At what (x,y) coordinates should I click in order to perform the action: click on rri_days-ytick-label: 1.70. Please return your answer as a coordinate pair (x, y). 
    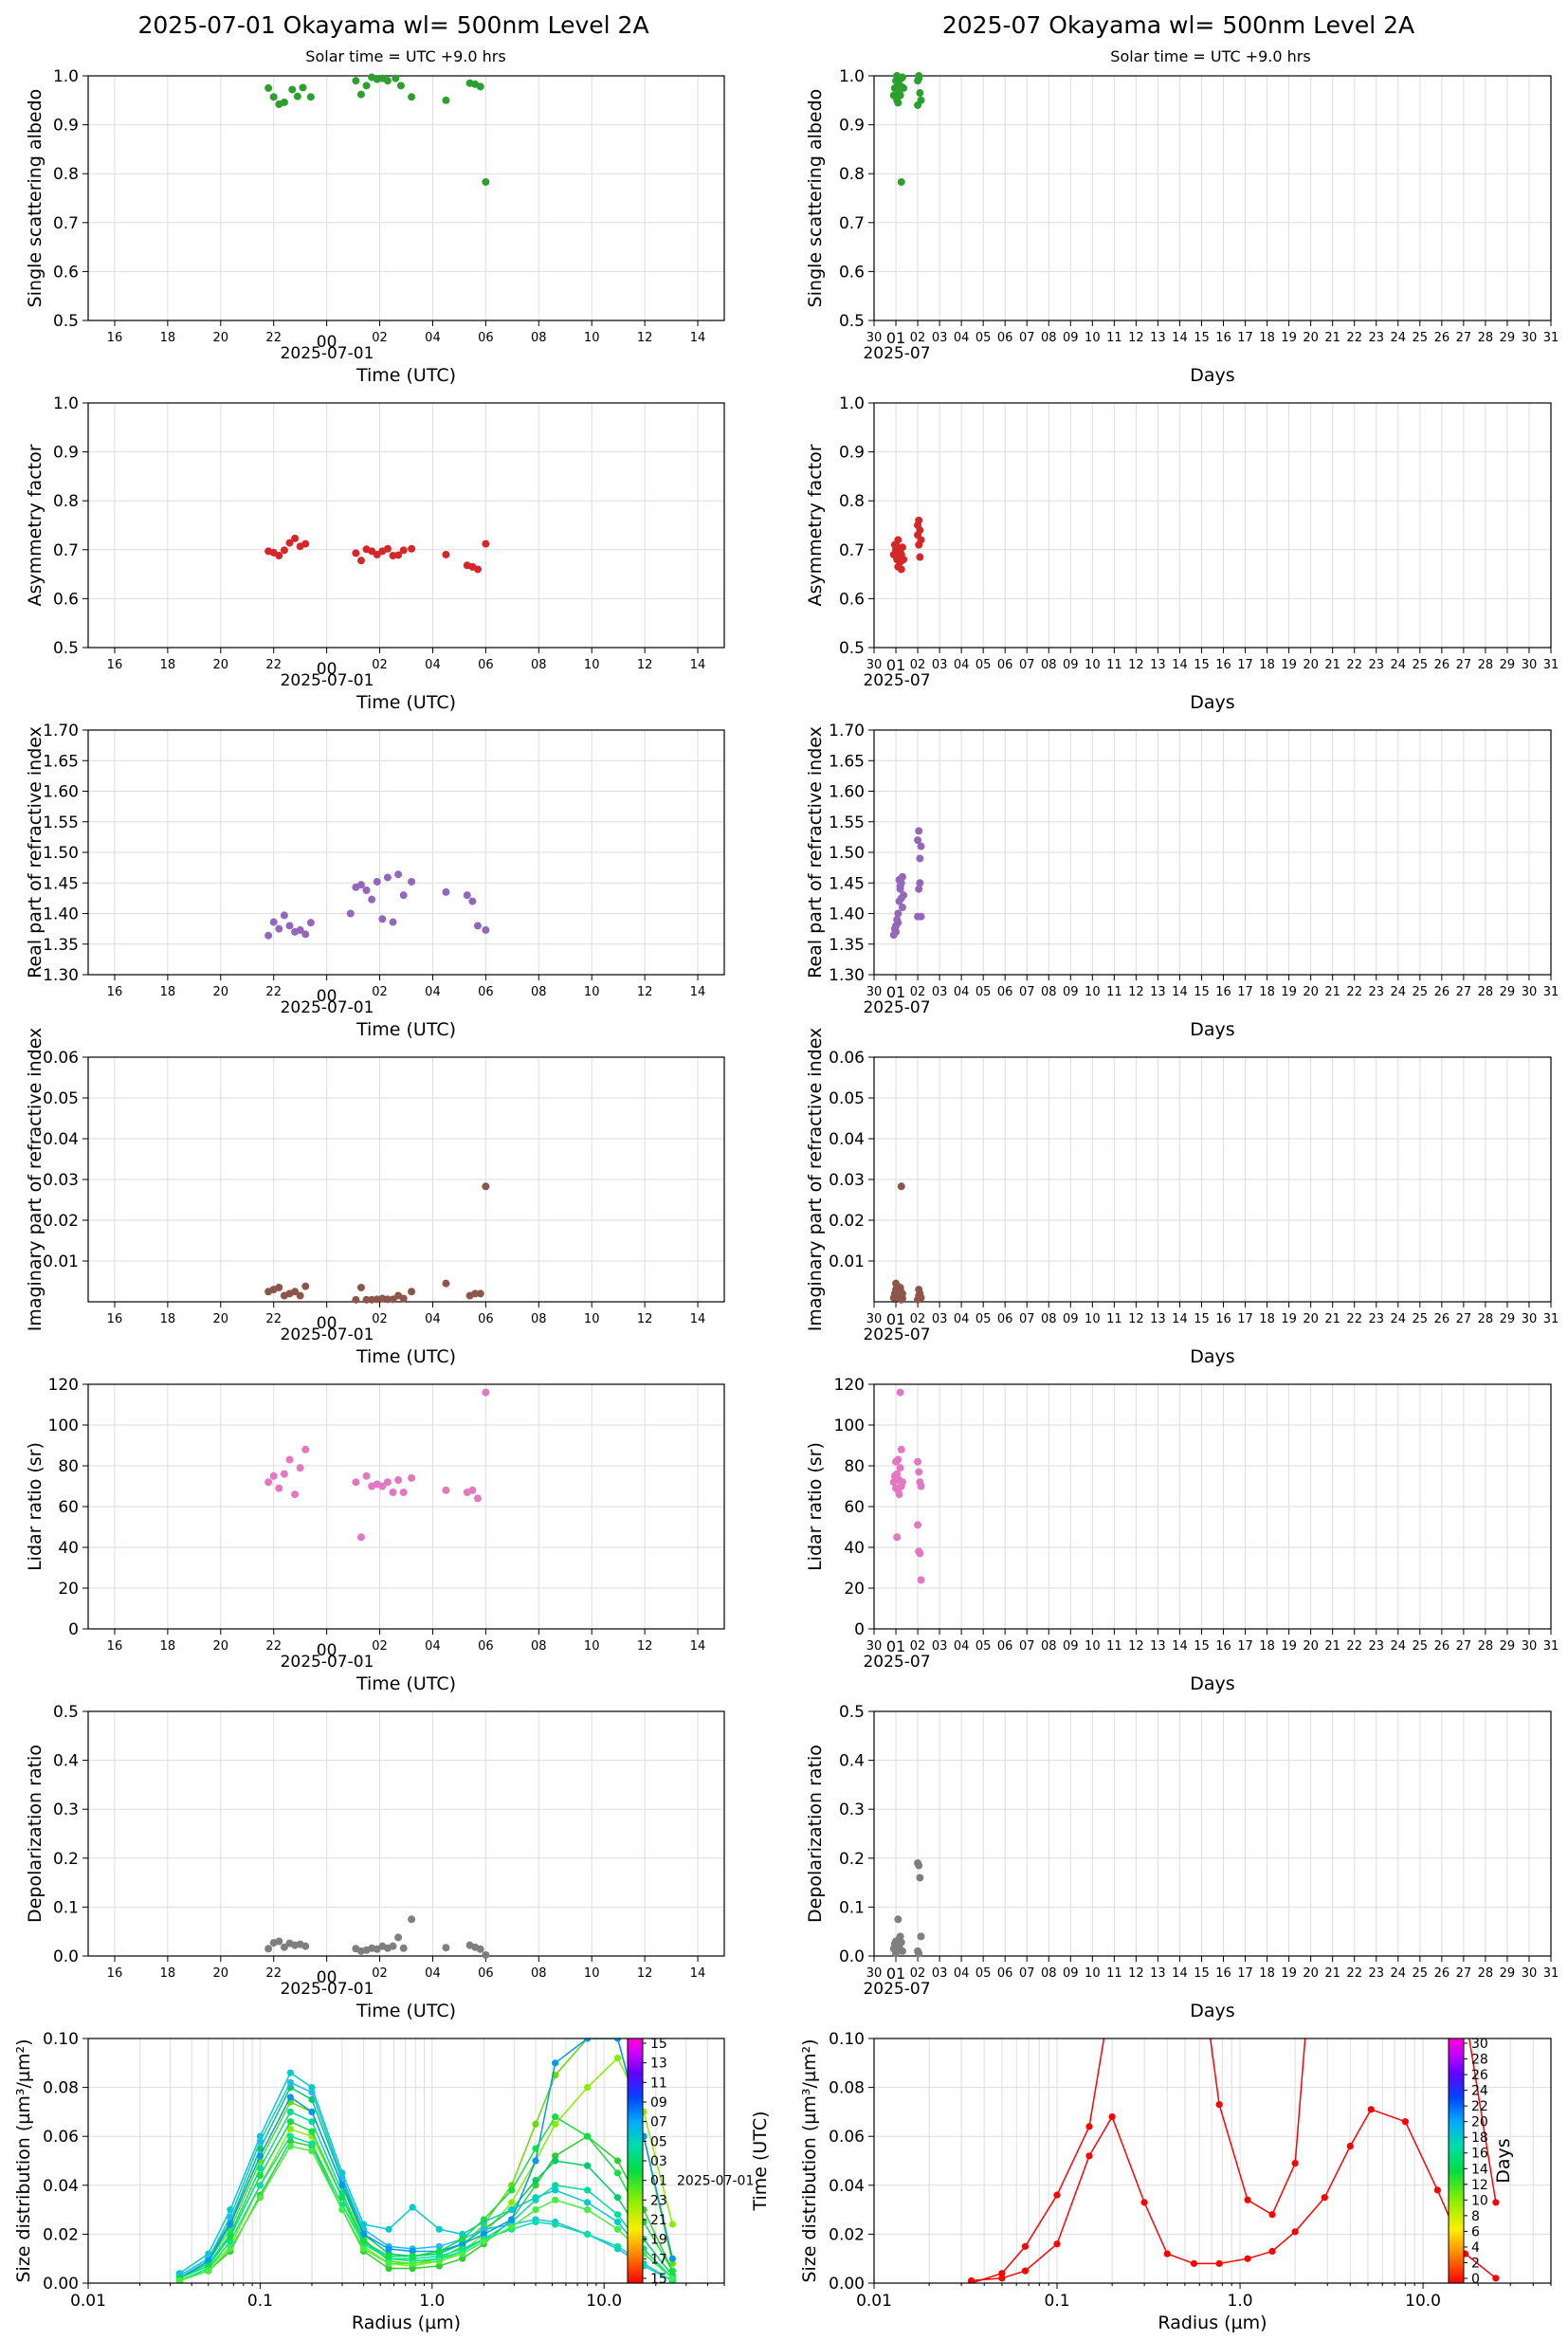
    Looking at the image, I should click on (847, 731).